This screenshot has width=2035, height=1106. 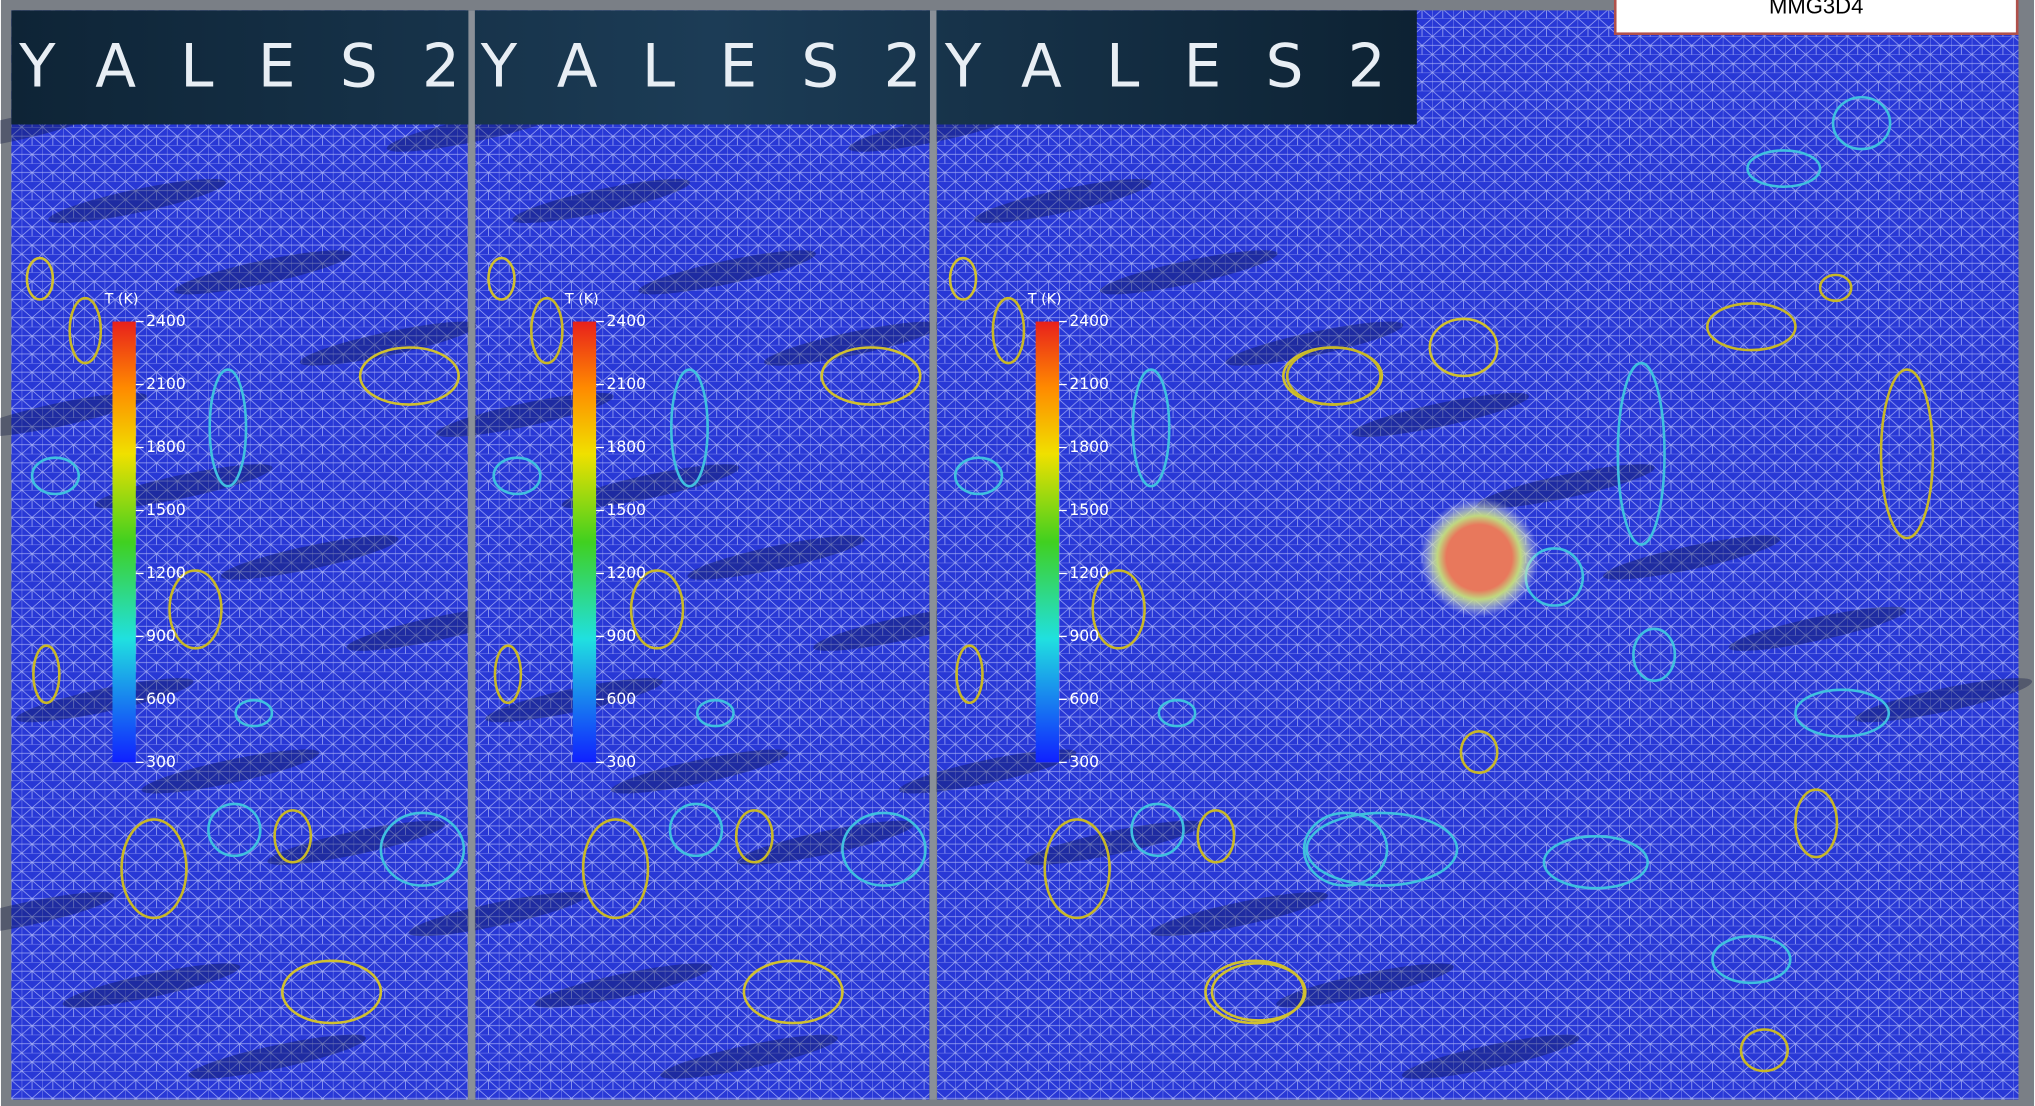 I want to click on label-box, so click(x=1816, y=18).